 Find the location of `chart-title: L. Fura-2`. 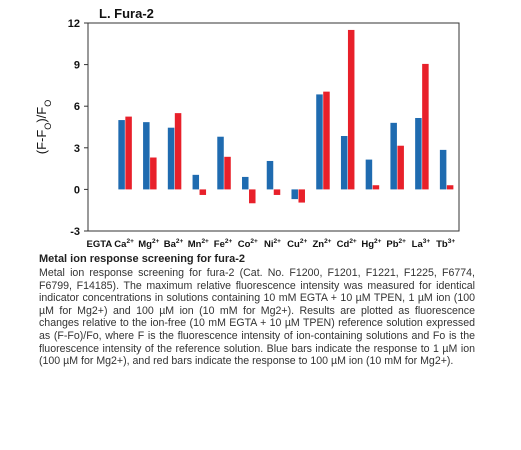

chart-title: L. Fura-2 is located at coordinates (126, 13).